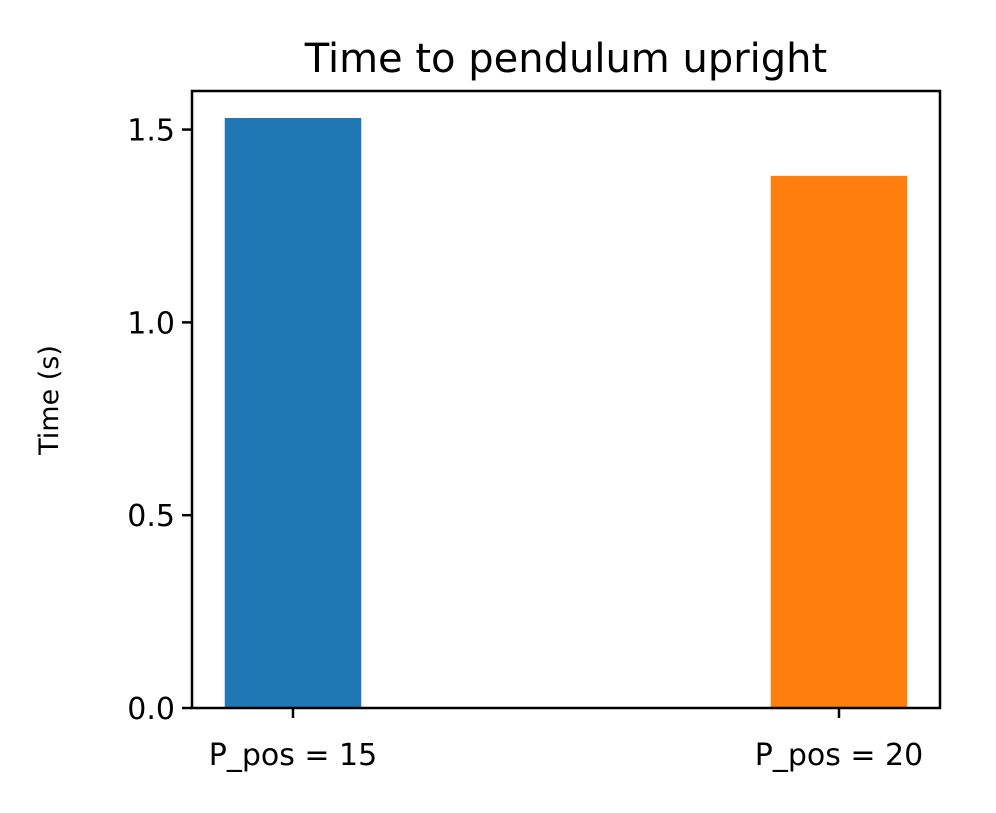 The image size is (996, 813). Describe the element at coordinates (565, 59) in the screenshot. I see `chart-title: Time to pendulum upright` at that location.